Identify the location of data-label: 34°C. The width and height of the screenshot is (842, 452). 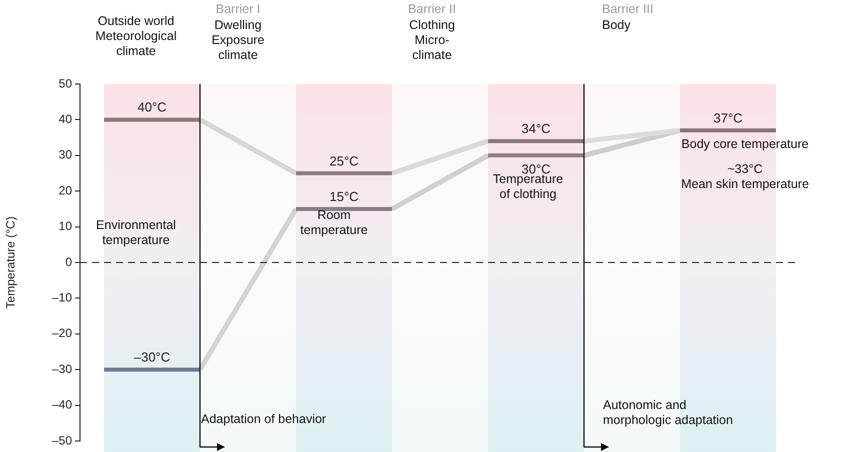
(536, 128).